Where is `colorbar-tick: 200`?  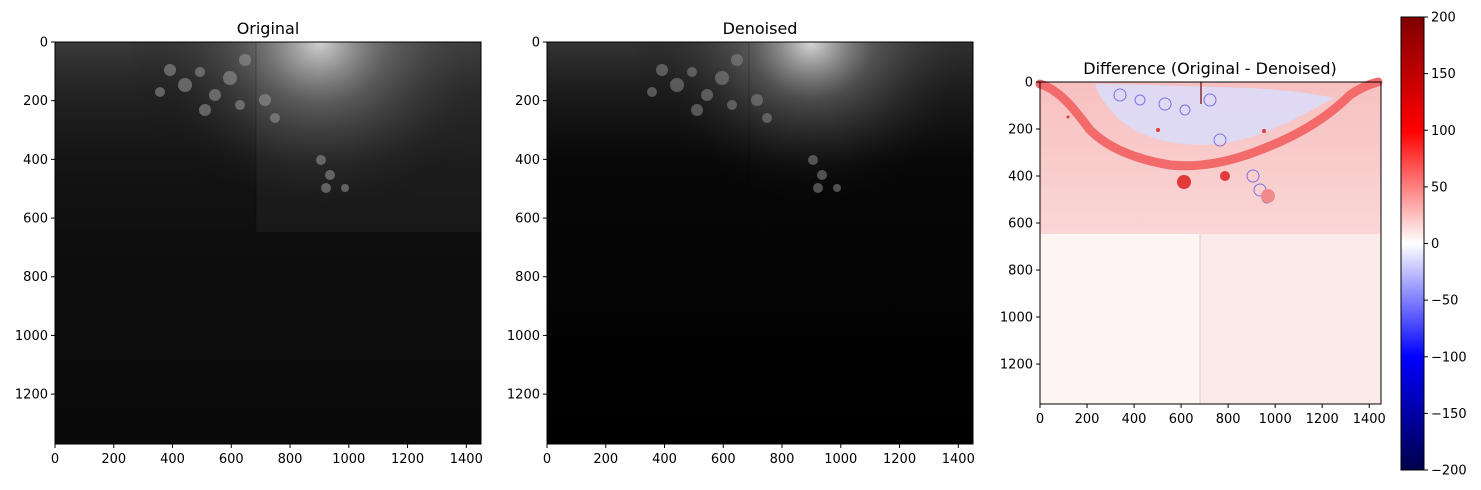
colorbar-tick: 200 is located at coordinates (1440, 18).